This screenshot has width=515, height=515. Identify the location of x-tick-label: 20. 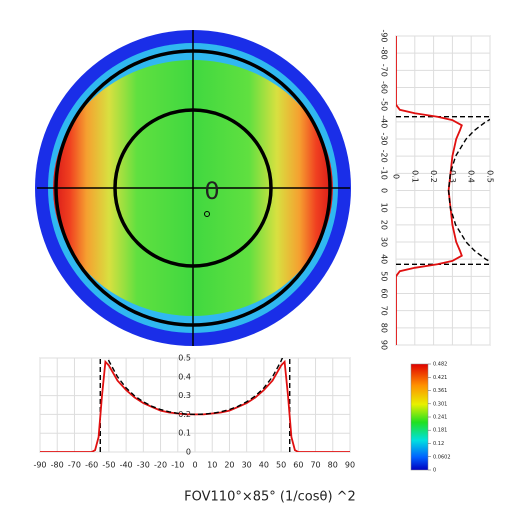
(229, 465).